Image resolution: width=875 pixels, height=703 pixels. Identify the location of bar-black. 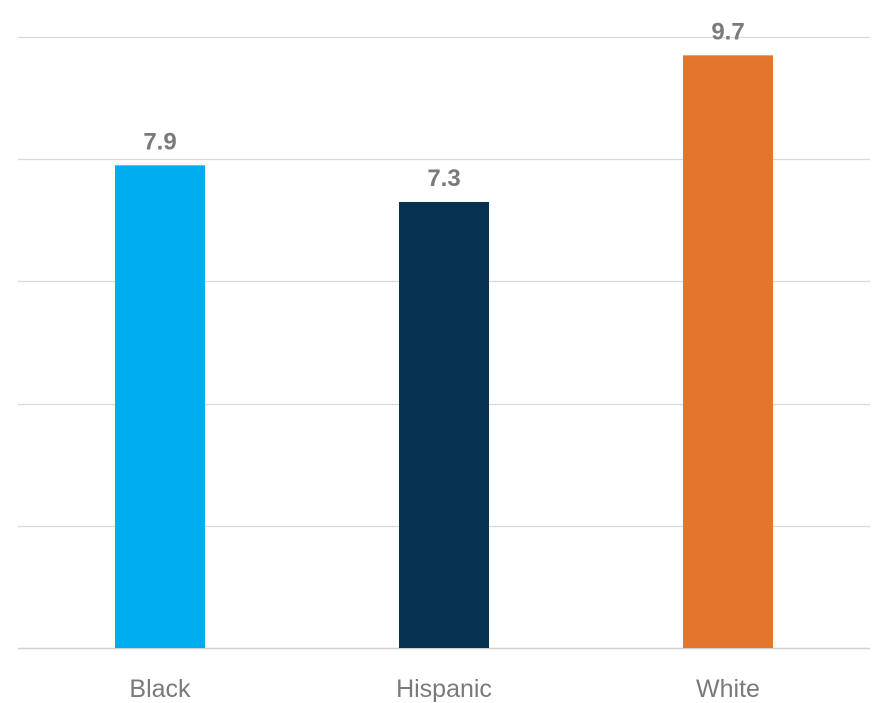
(160, 406).